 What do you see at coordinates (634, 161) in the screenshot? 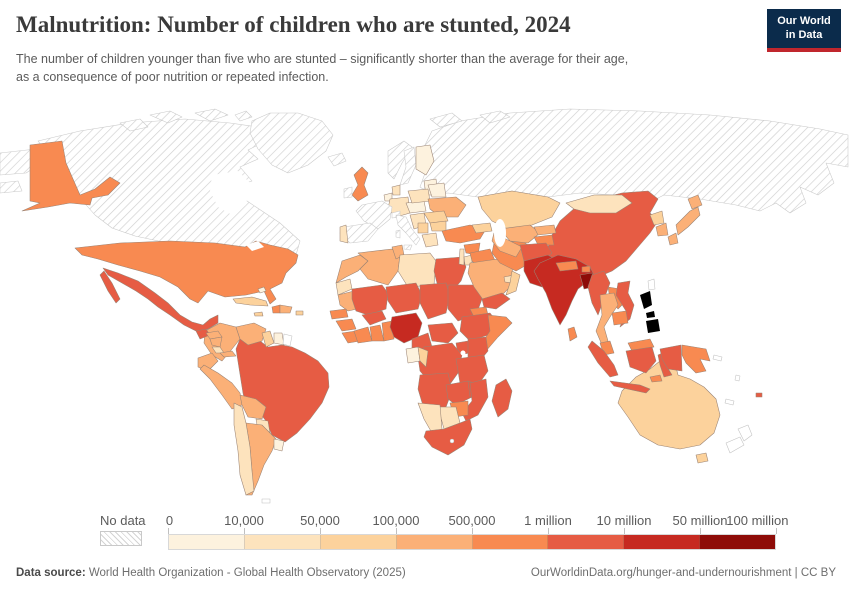
I see `country-russia` at bounding box center [634, 161].